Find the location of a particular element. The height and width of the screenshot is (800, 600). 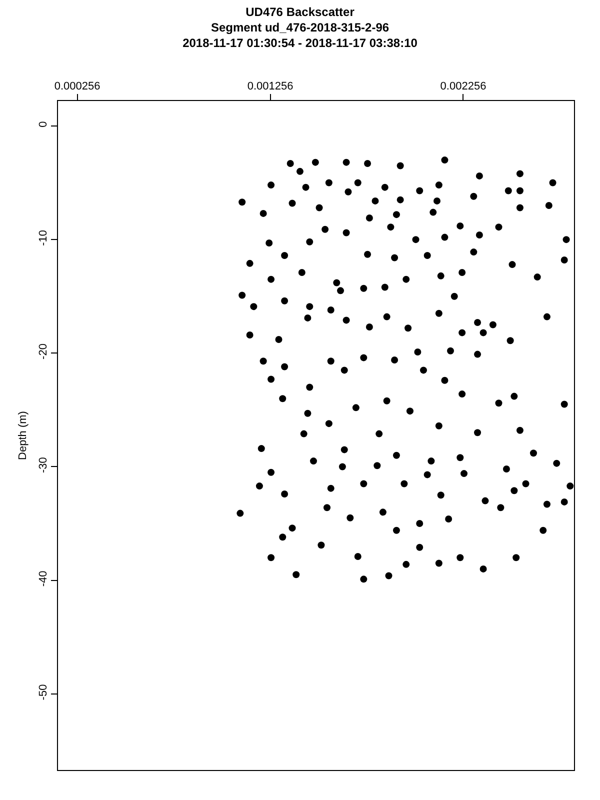

x-tick-label: 0.000256 is located at coordinates (77, 86).